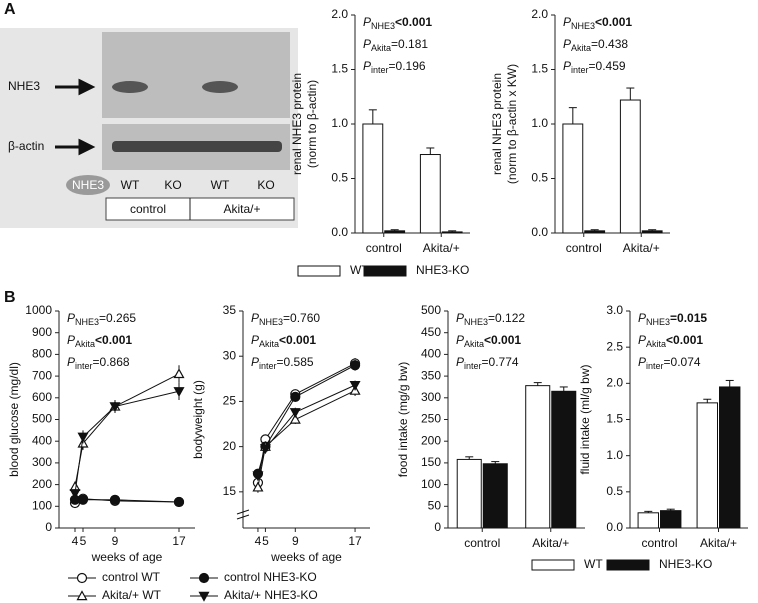  I want to click on y-tick-label: 600, so click(42, 397).